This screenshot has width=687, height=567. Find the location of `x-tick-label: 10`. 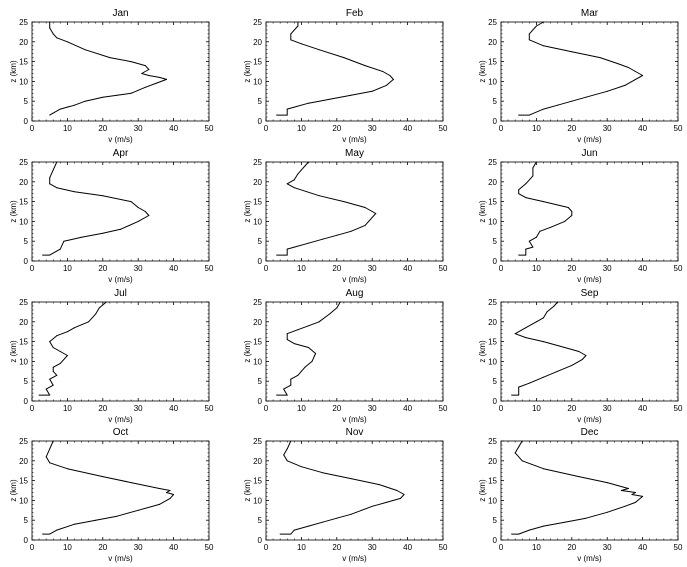

x-tick-label: 10 is located at coordinates (301, 547).